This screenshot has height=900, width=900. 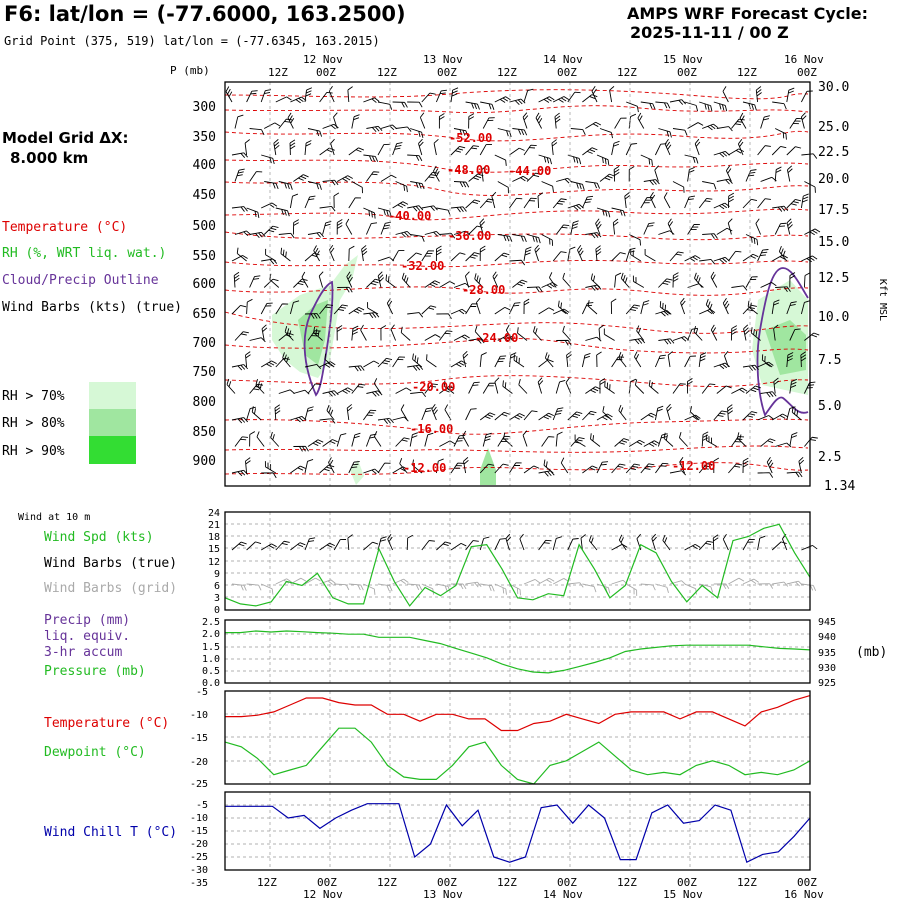 I want to click on bottom-date: 16 Nov, so click(x=804, y=894).